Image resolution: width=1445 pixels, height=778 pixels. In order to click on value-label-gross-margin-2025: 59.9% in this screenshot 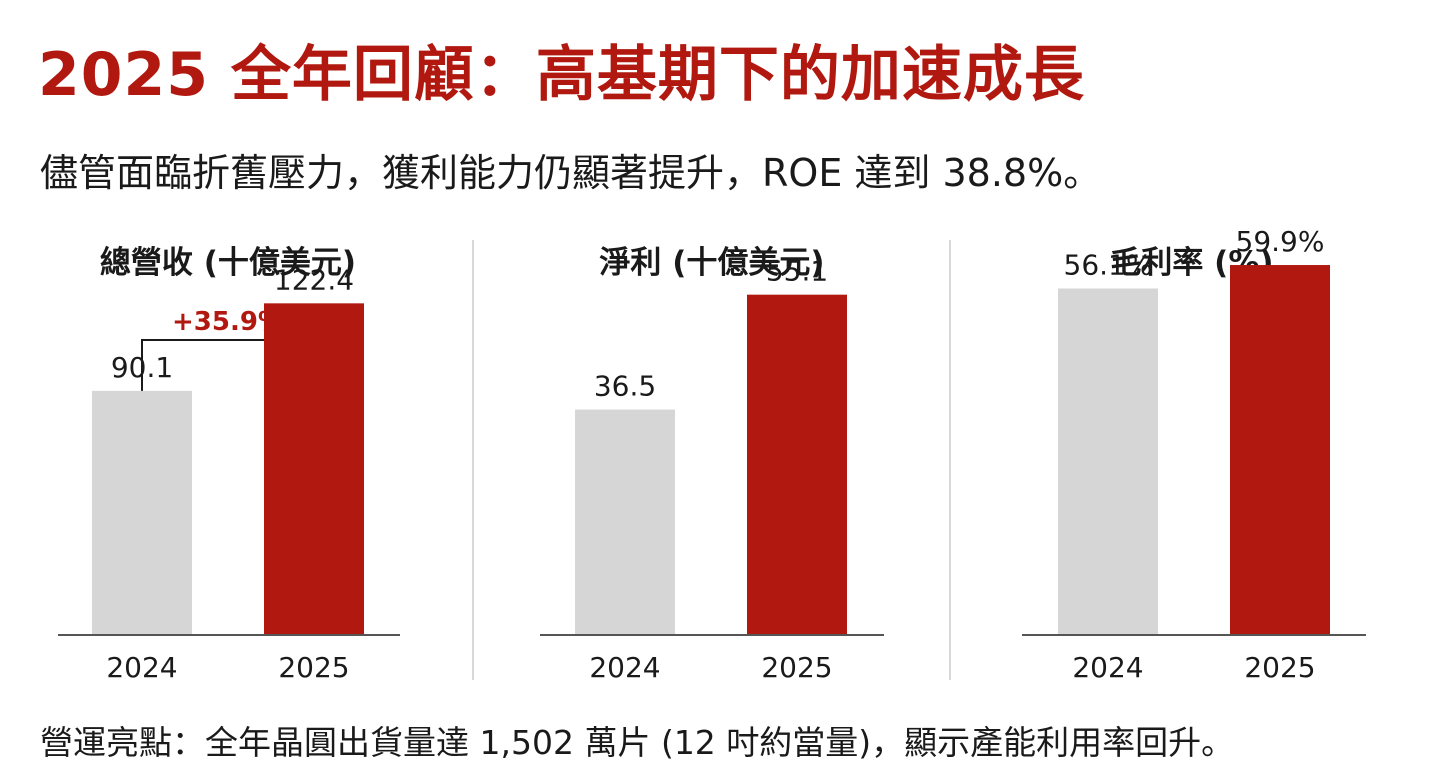, I will do `click(1280, 241)`.